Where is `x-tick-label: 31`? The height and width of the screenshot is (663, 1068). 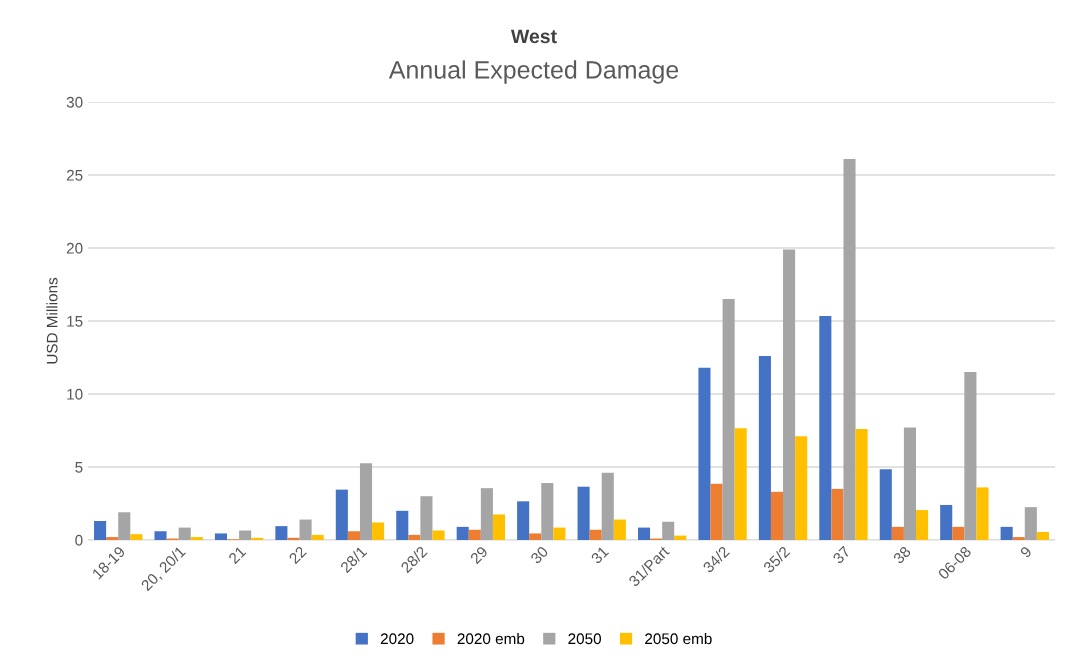 x-tick-label: 31 is located at coordinates (600, 555).